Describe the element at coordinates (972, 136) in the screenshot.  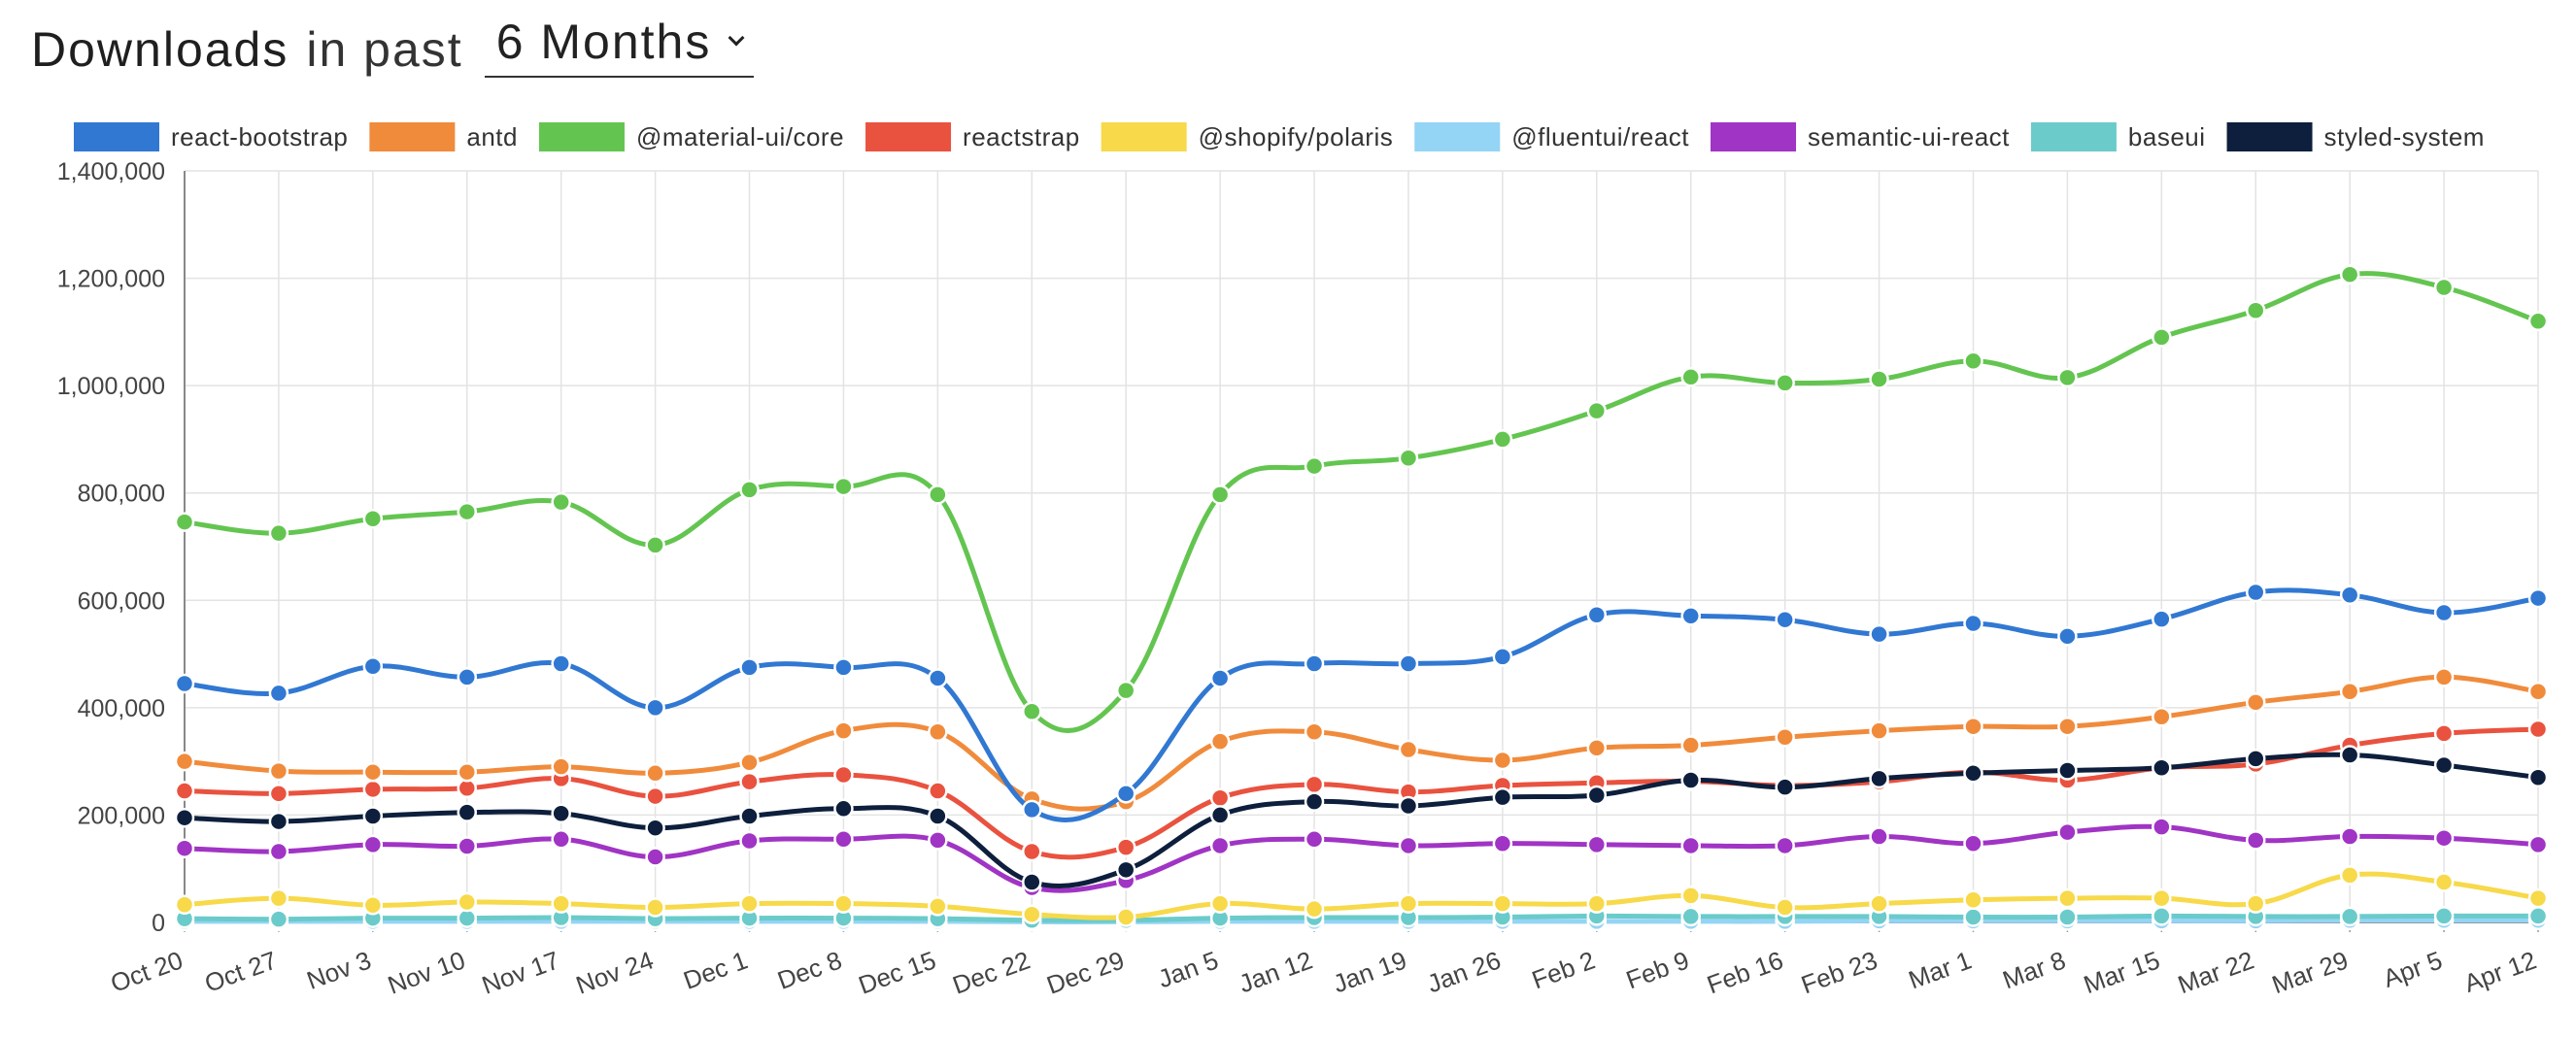
I see `legend-item: reactstrap` at that location.